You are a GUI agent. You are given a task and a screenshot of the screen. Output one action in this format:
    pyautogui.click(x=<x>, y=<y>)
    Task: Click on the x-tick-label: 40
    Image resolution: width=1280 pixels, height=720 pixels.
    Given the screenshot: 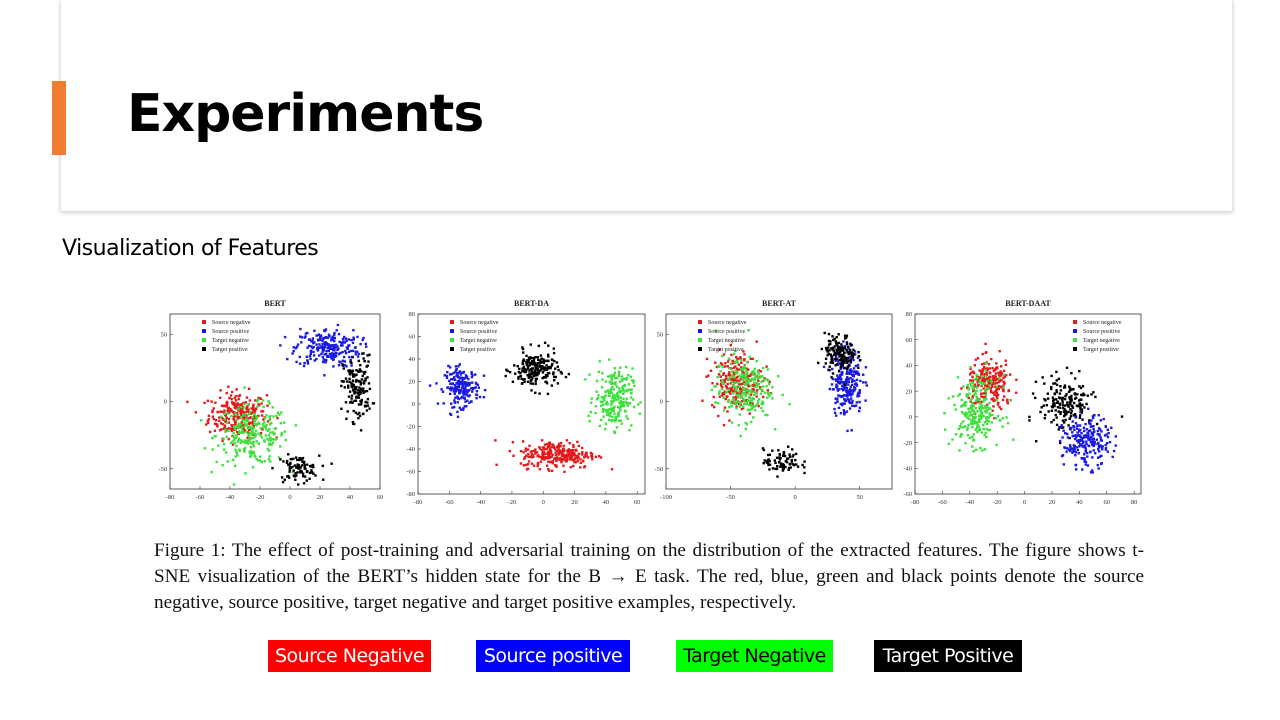 What is the action you would take?
    pyautogui.click(x=1079, y=502)
    